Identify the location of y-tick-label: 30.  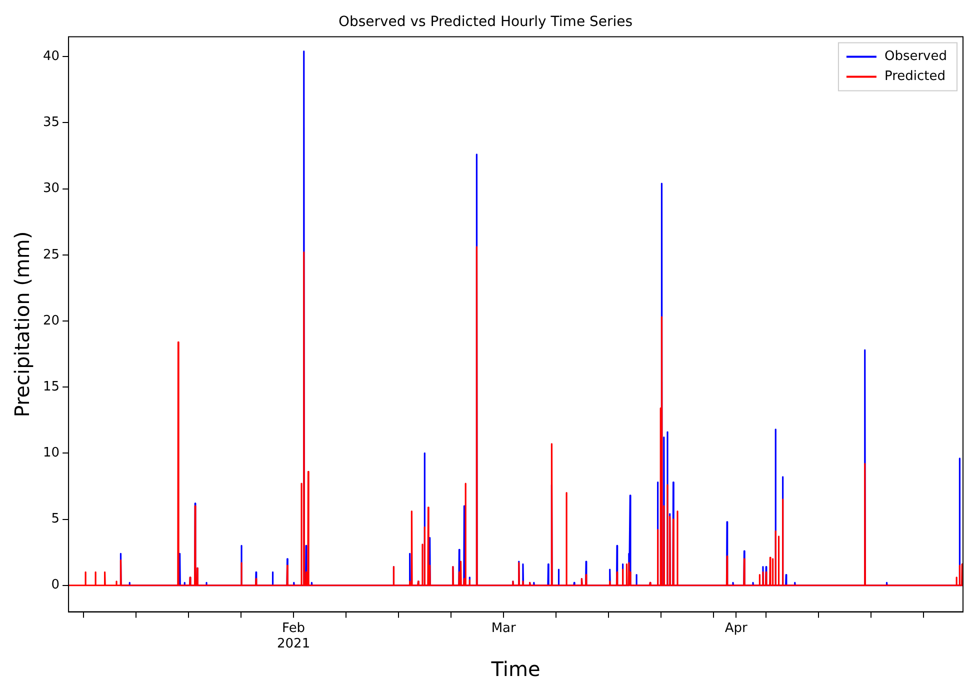
(51, 188).